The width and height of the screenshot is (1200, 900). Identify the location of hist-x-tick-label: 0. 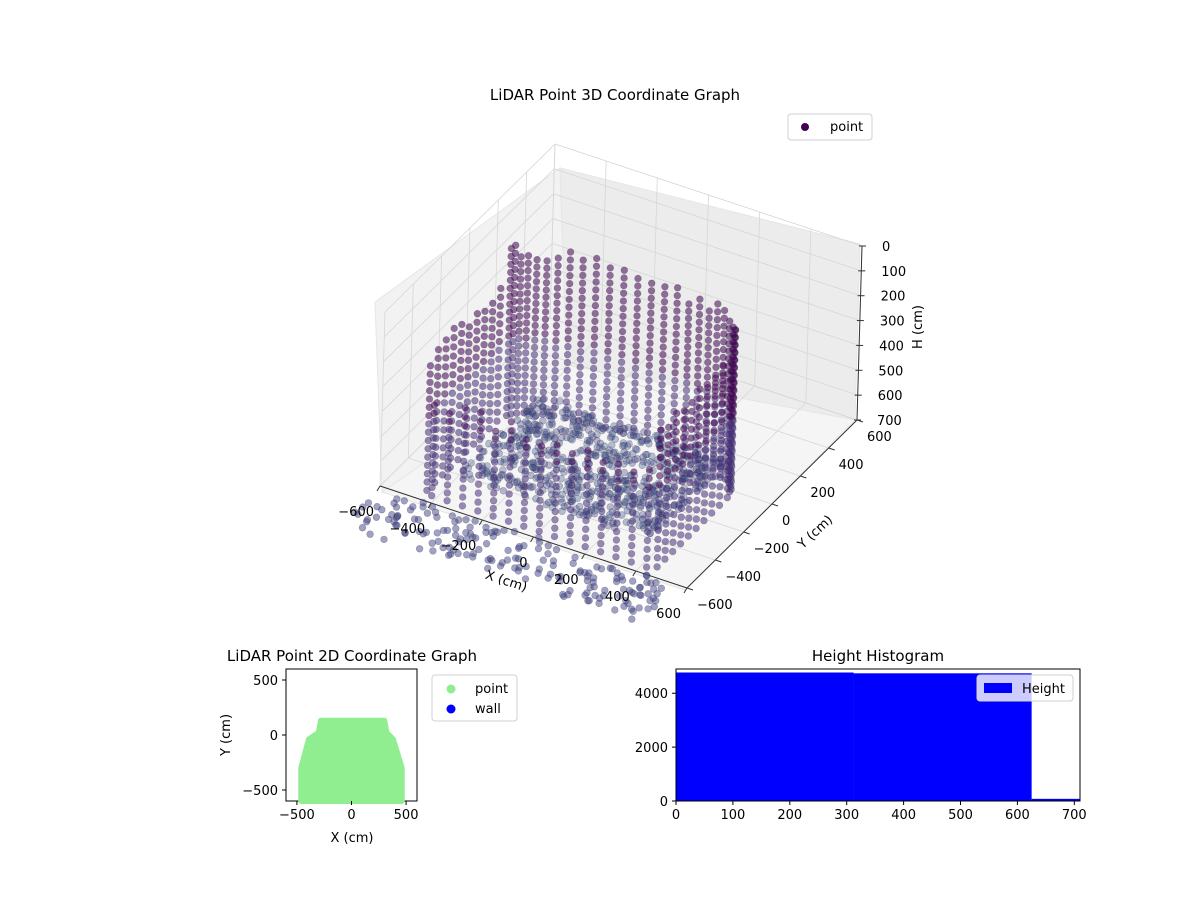
(676, 815).